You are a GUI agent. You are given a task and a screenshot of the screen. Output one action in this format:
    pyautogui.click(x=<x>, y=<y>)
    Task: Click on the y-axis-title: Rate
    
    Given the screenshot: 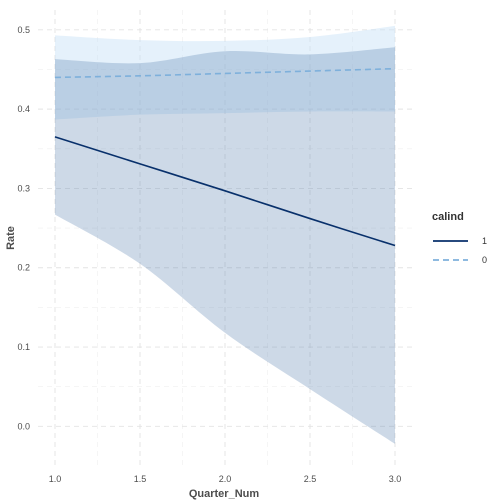 What is the action you would take?
    pyautogui.click(x=11, y=238)
    